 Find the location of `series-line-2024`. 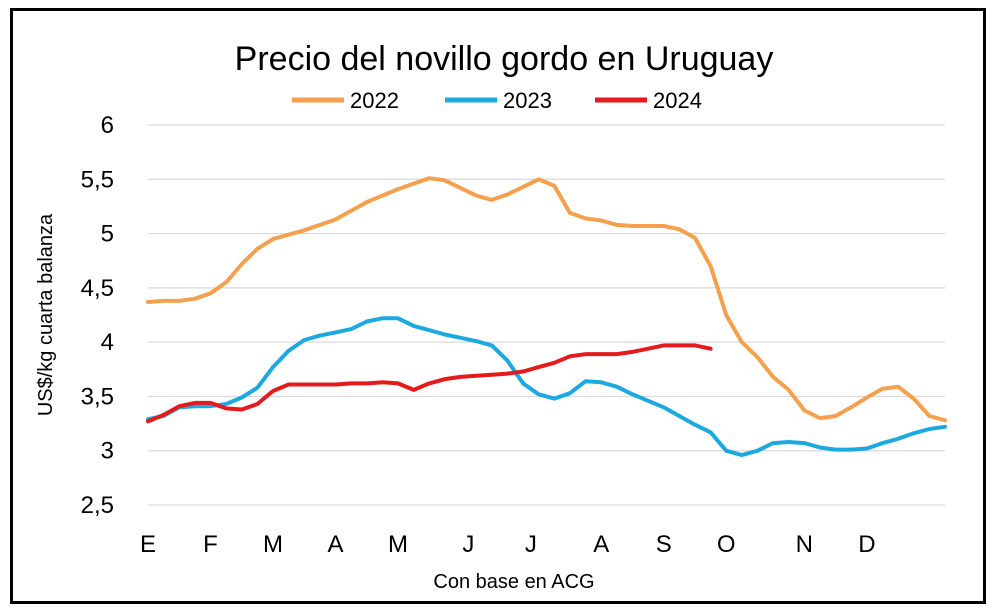

series-line-2024 is located at coordinates (429, 383).